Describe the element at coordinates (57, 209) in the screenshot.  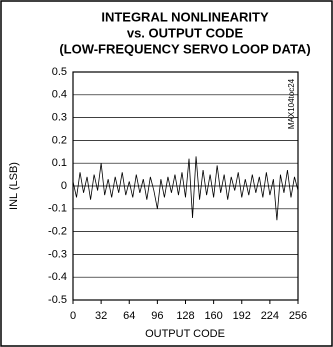
I see `y-tick-label: -0.1` at that location.